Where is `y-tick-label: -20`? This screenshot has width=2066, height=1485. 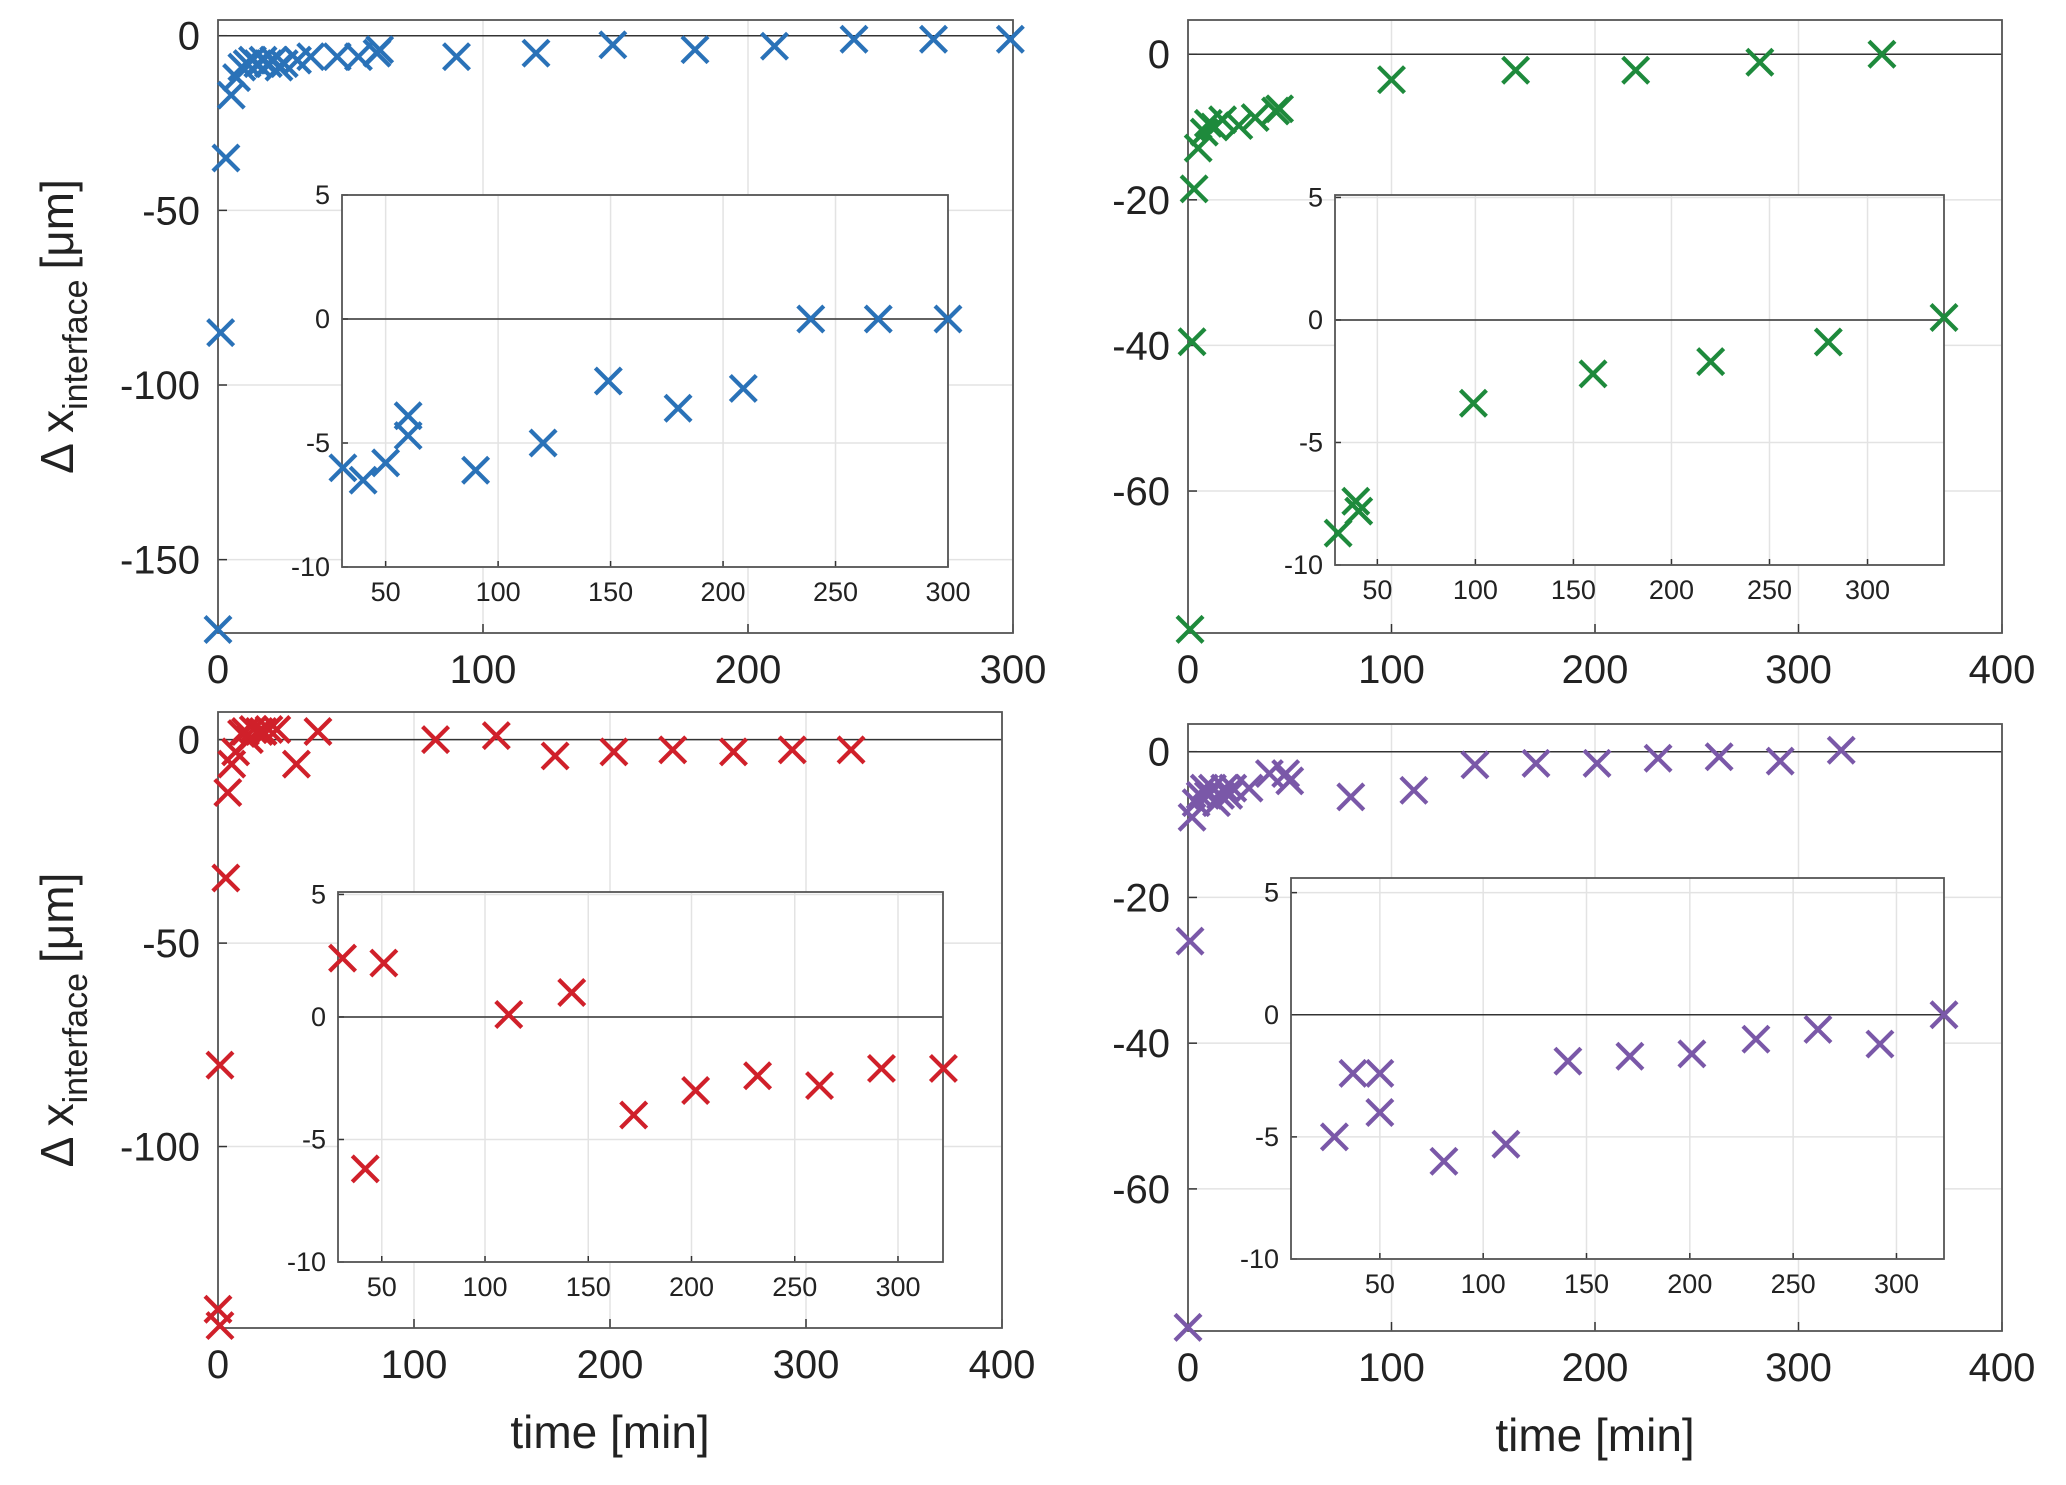
y-tick-label: -20 is located at coordinates (1141, 898).